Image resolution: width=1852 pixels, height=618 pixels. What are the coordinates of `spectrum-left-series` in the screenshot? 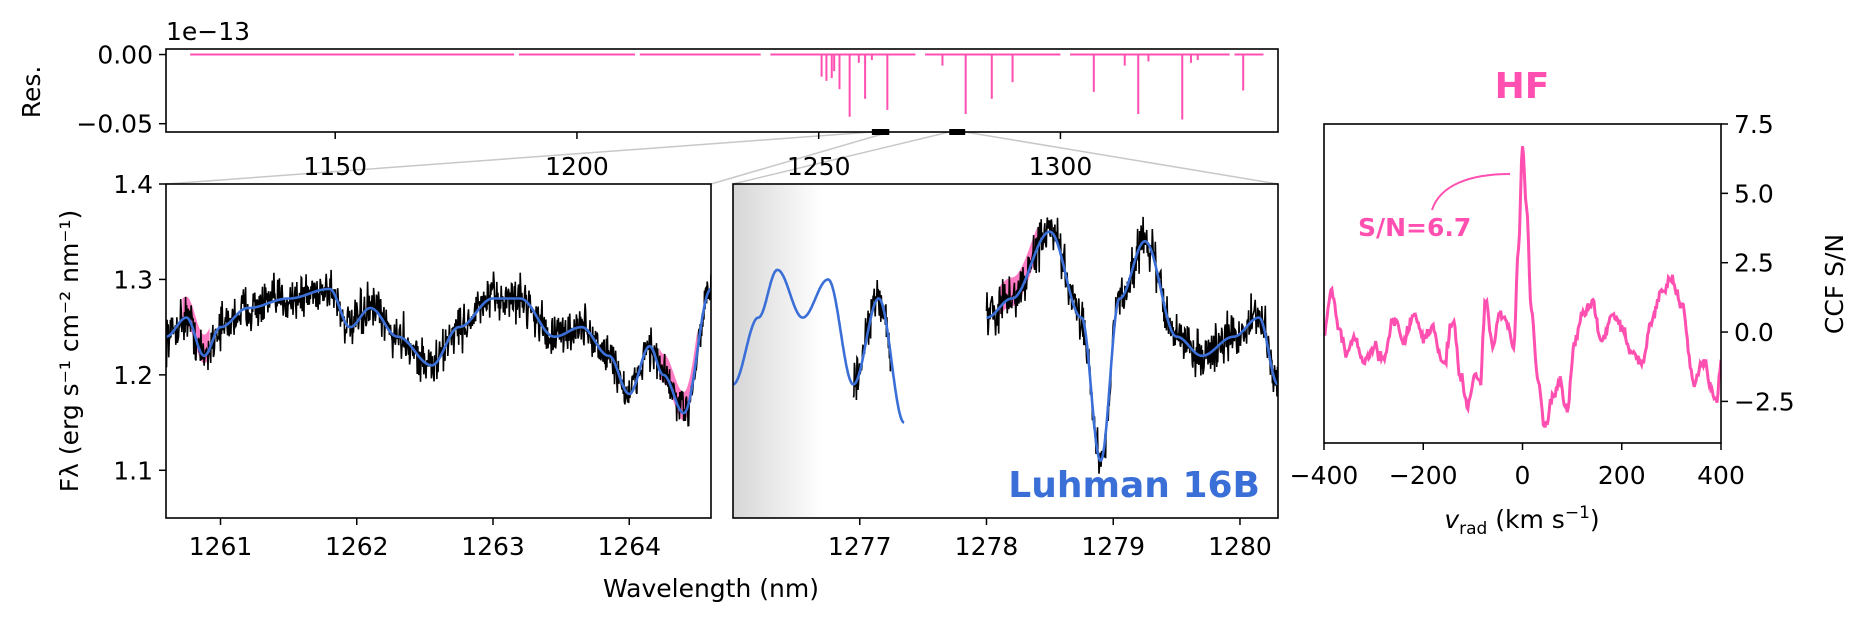 It's located at (438, 348).